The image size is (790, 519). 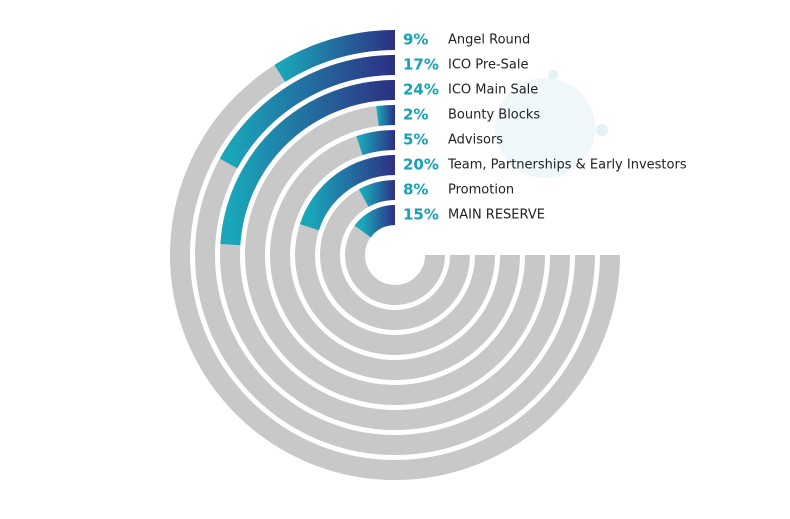 I want to click on track, so click(x=395, y=255).